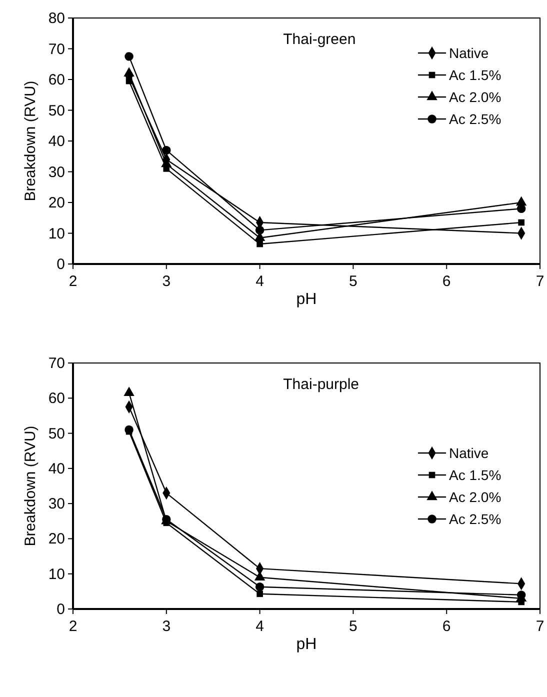  What do you see at coordinates (319, 39) in the screenshot?
I see `text: Thai-green` at bounding box center [319, 39].